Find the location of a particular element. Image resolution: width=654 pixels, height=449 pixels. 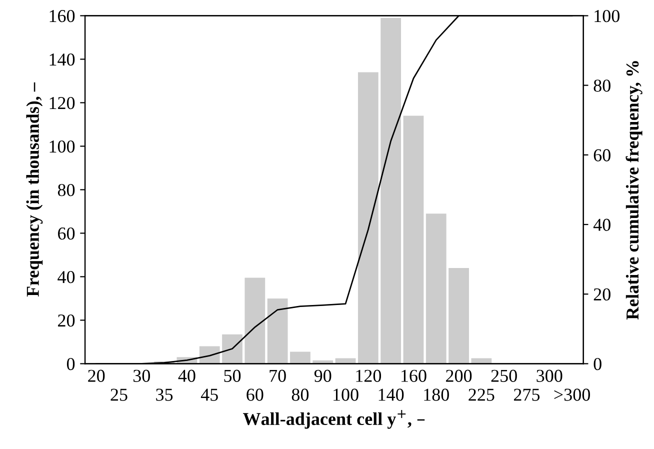

y2-tick-label: 20 is located at coordinates (602, 294).